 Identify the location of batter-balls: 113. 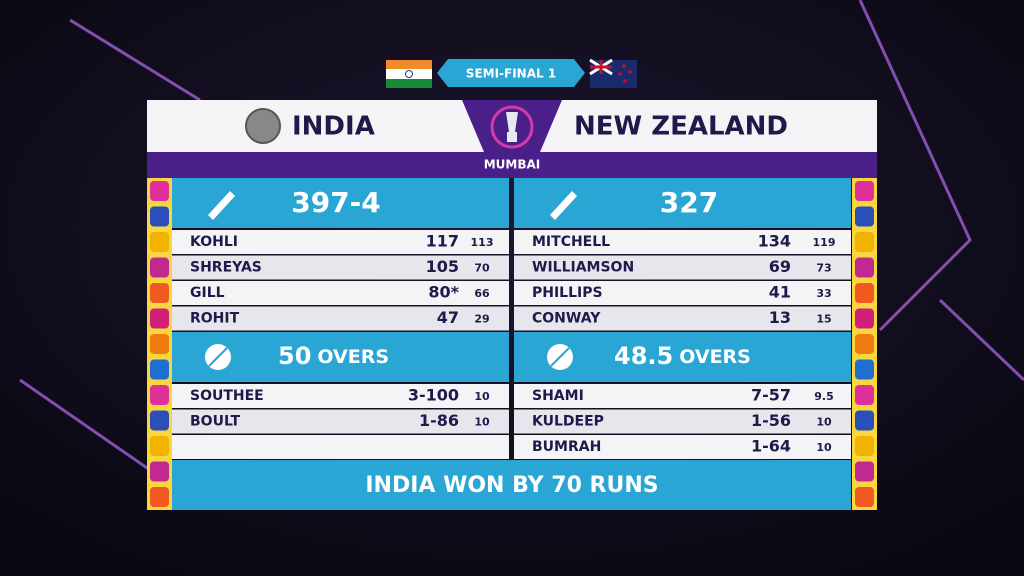
(482, 242).